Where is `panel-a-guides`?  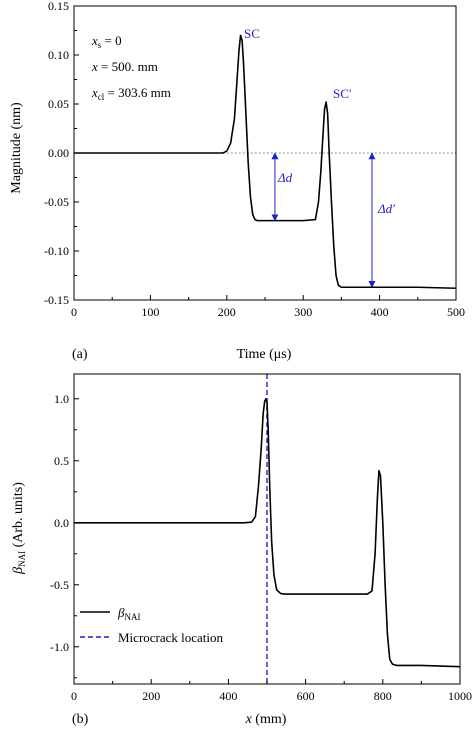
panel-a-guides is located at coordinates (341, 220).